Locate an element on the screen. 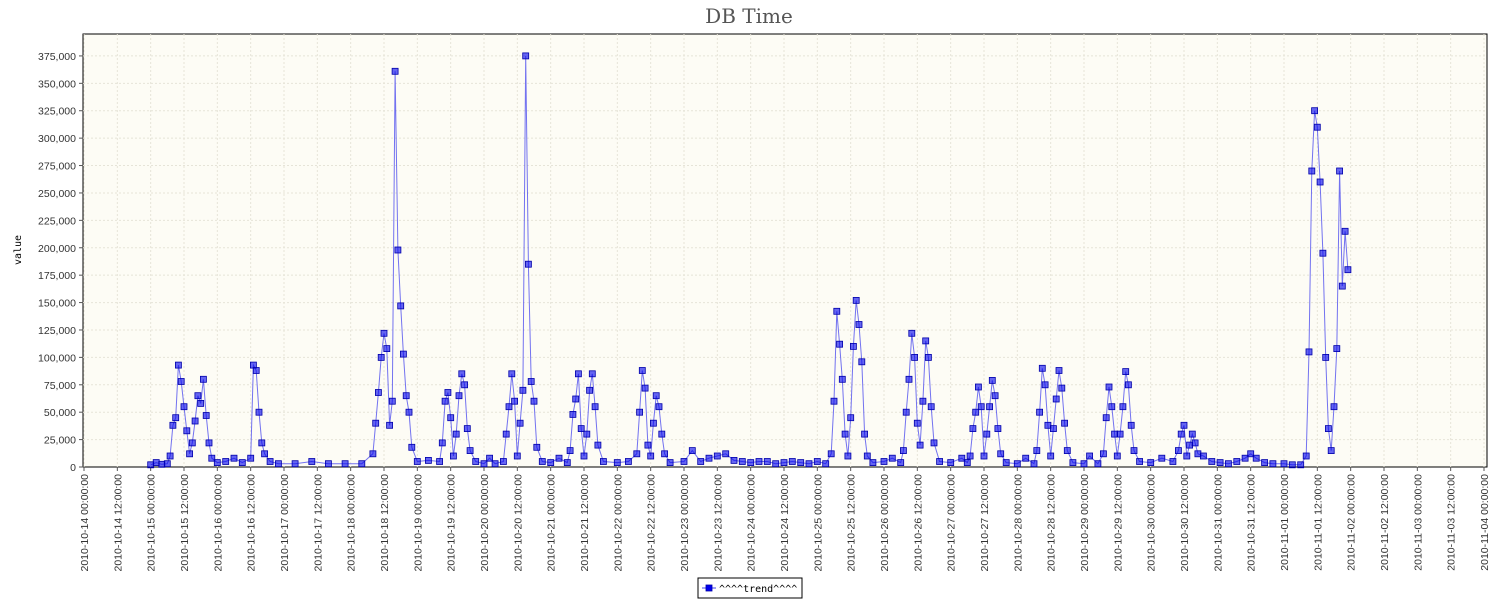 This screenshot has height=600, width=1500. x-tick-label: 2010-10-26 12:00:00 is located at coordinates (918, 523).